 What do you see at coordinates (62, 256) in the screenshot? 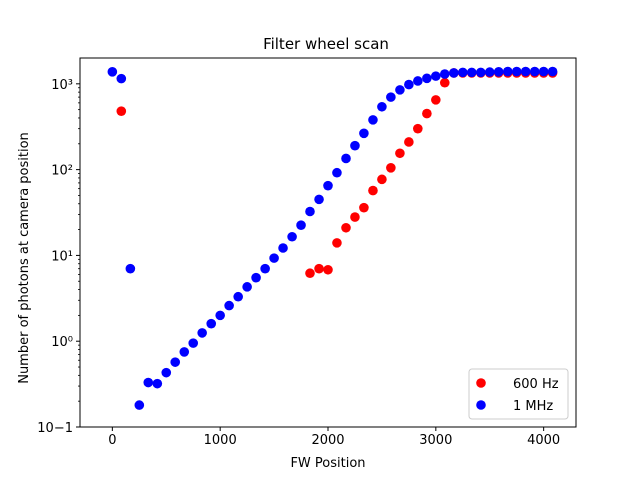
I see `y-tick-label: 10¹` at bounding box center [62, 256].